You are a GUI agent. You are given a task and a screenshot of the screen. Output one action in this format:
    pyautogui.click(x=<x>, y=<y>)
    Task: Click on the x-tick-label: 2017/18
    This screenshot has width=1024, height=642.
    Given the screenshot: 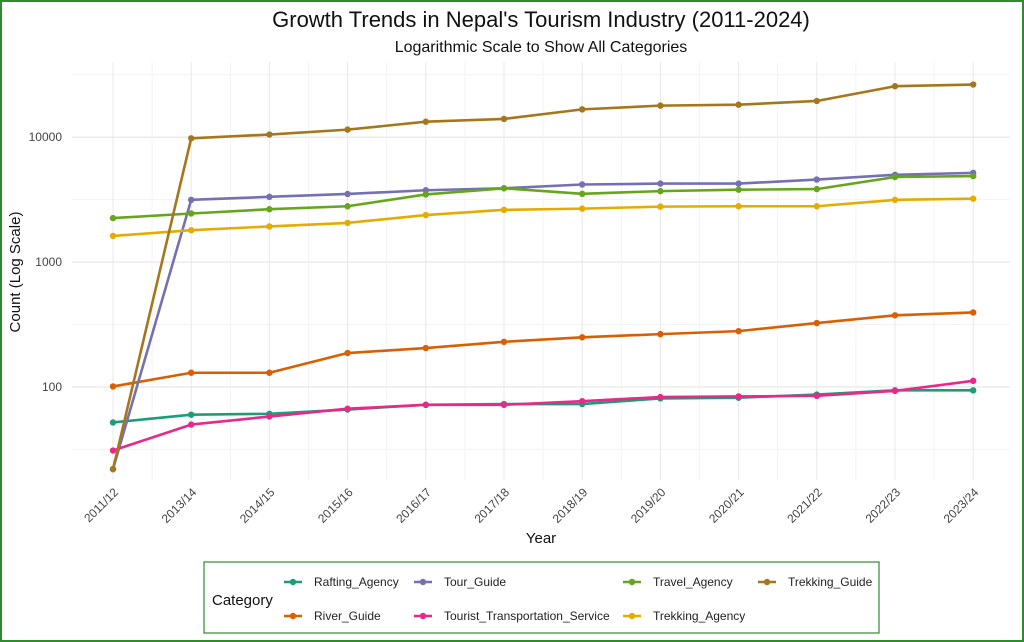 What is the action you would take?
    pyautogui.click(x=492, y=505)
    